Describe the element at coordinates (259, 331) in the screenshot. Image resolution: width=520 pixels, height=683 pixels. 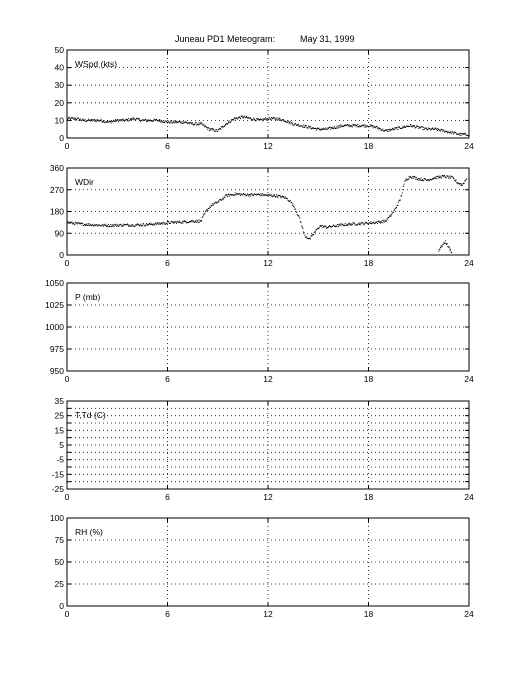
I see `panel-3: 0 6 12 18 24 950 975 1000 1025 1050 P (mb)` at that location.